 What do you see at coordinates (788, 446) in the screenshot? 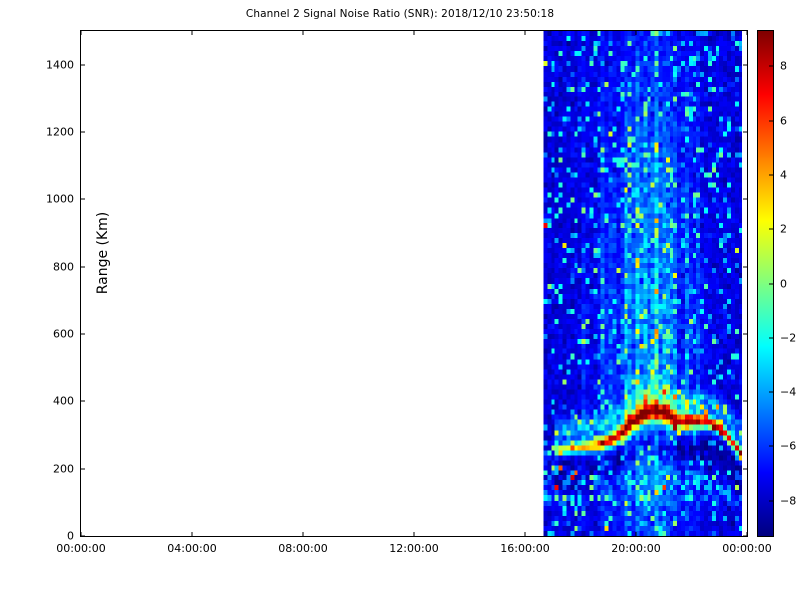
I see `colorbar-tick-label: −6` at bounding box center [788, 446].